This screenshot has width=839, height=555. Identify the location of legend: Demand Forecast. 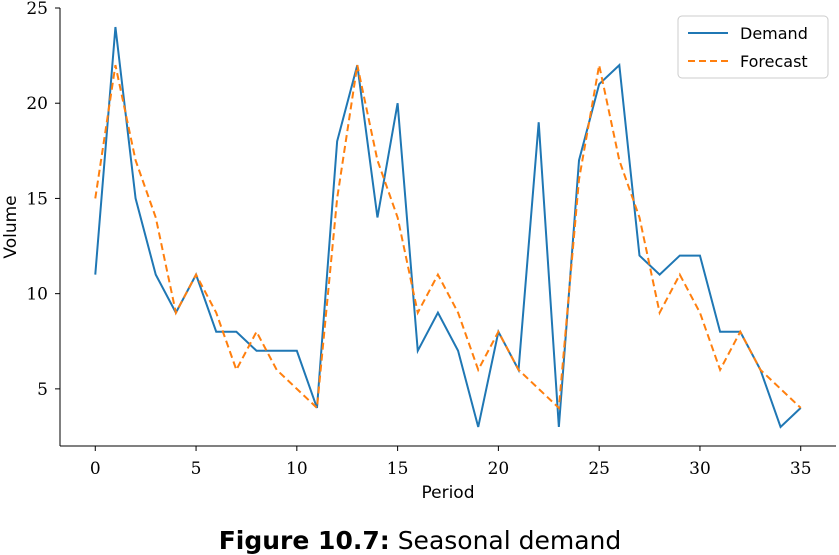
(753, 47).